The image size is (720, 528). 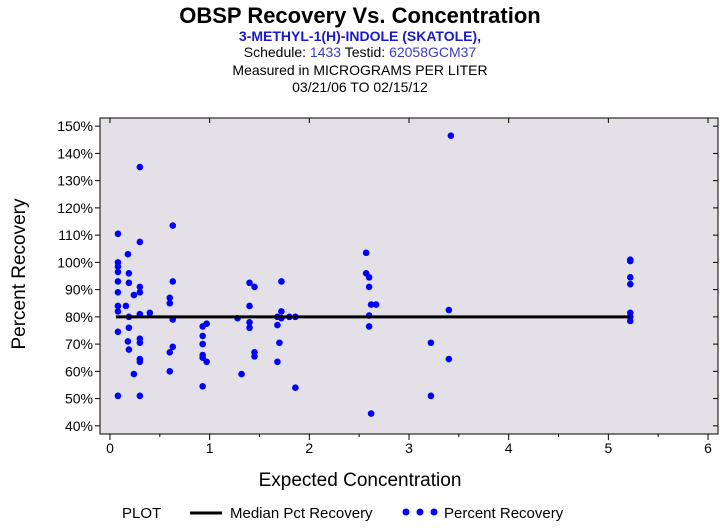 What do you see at coordinates (420, 512) in the screenshot?
I see `legend-points-swatch` at bounding box center [420, 512].